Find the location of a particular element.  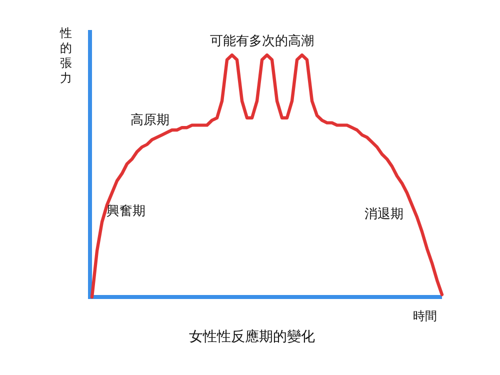

annotation: 可能有多次的高潮 is located at coordinates (262, 41).